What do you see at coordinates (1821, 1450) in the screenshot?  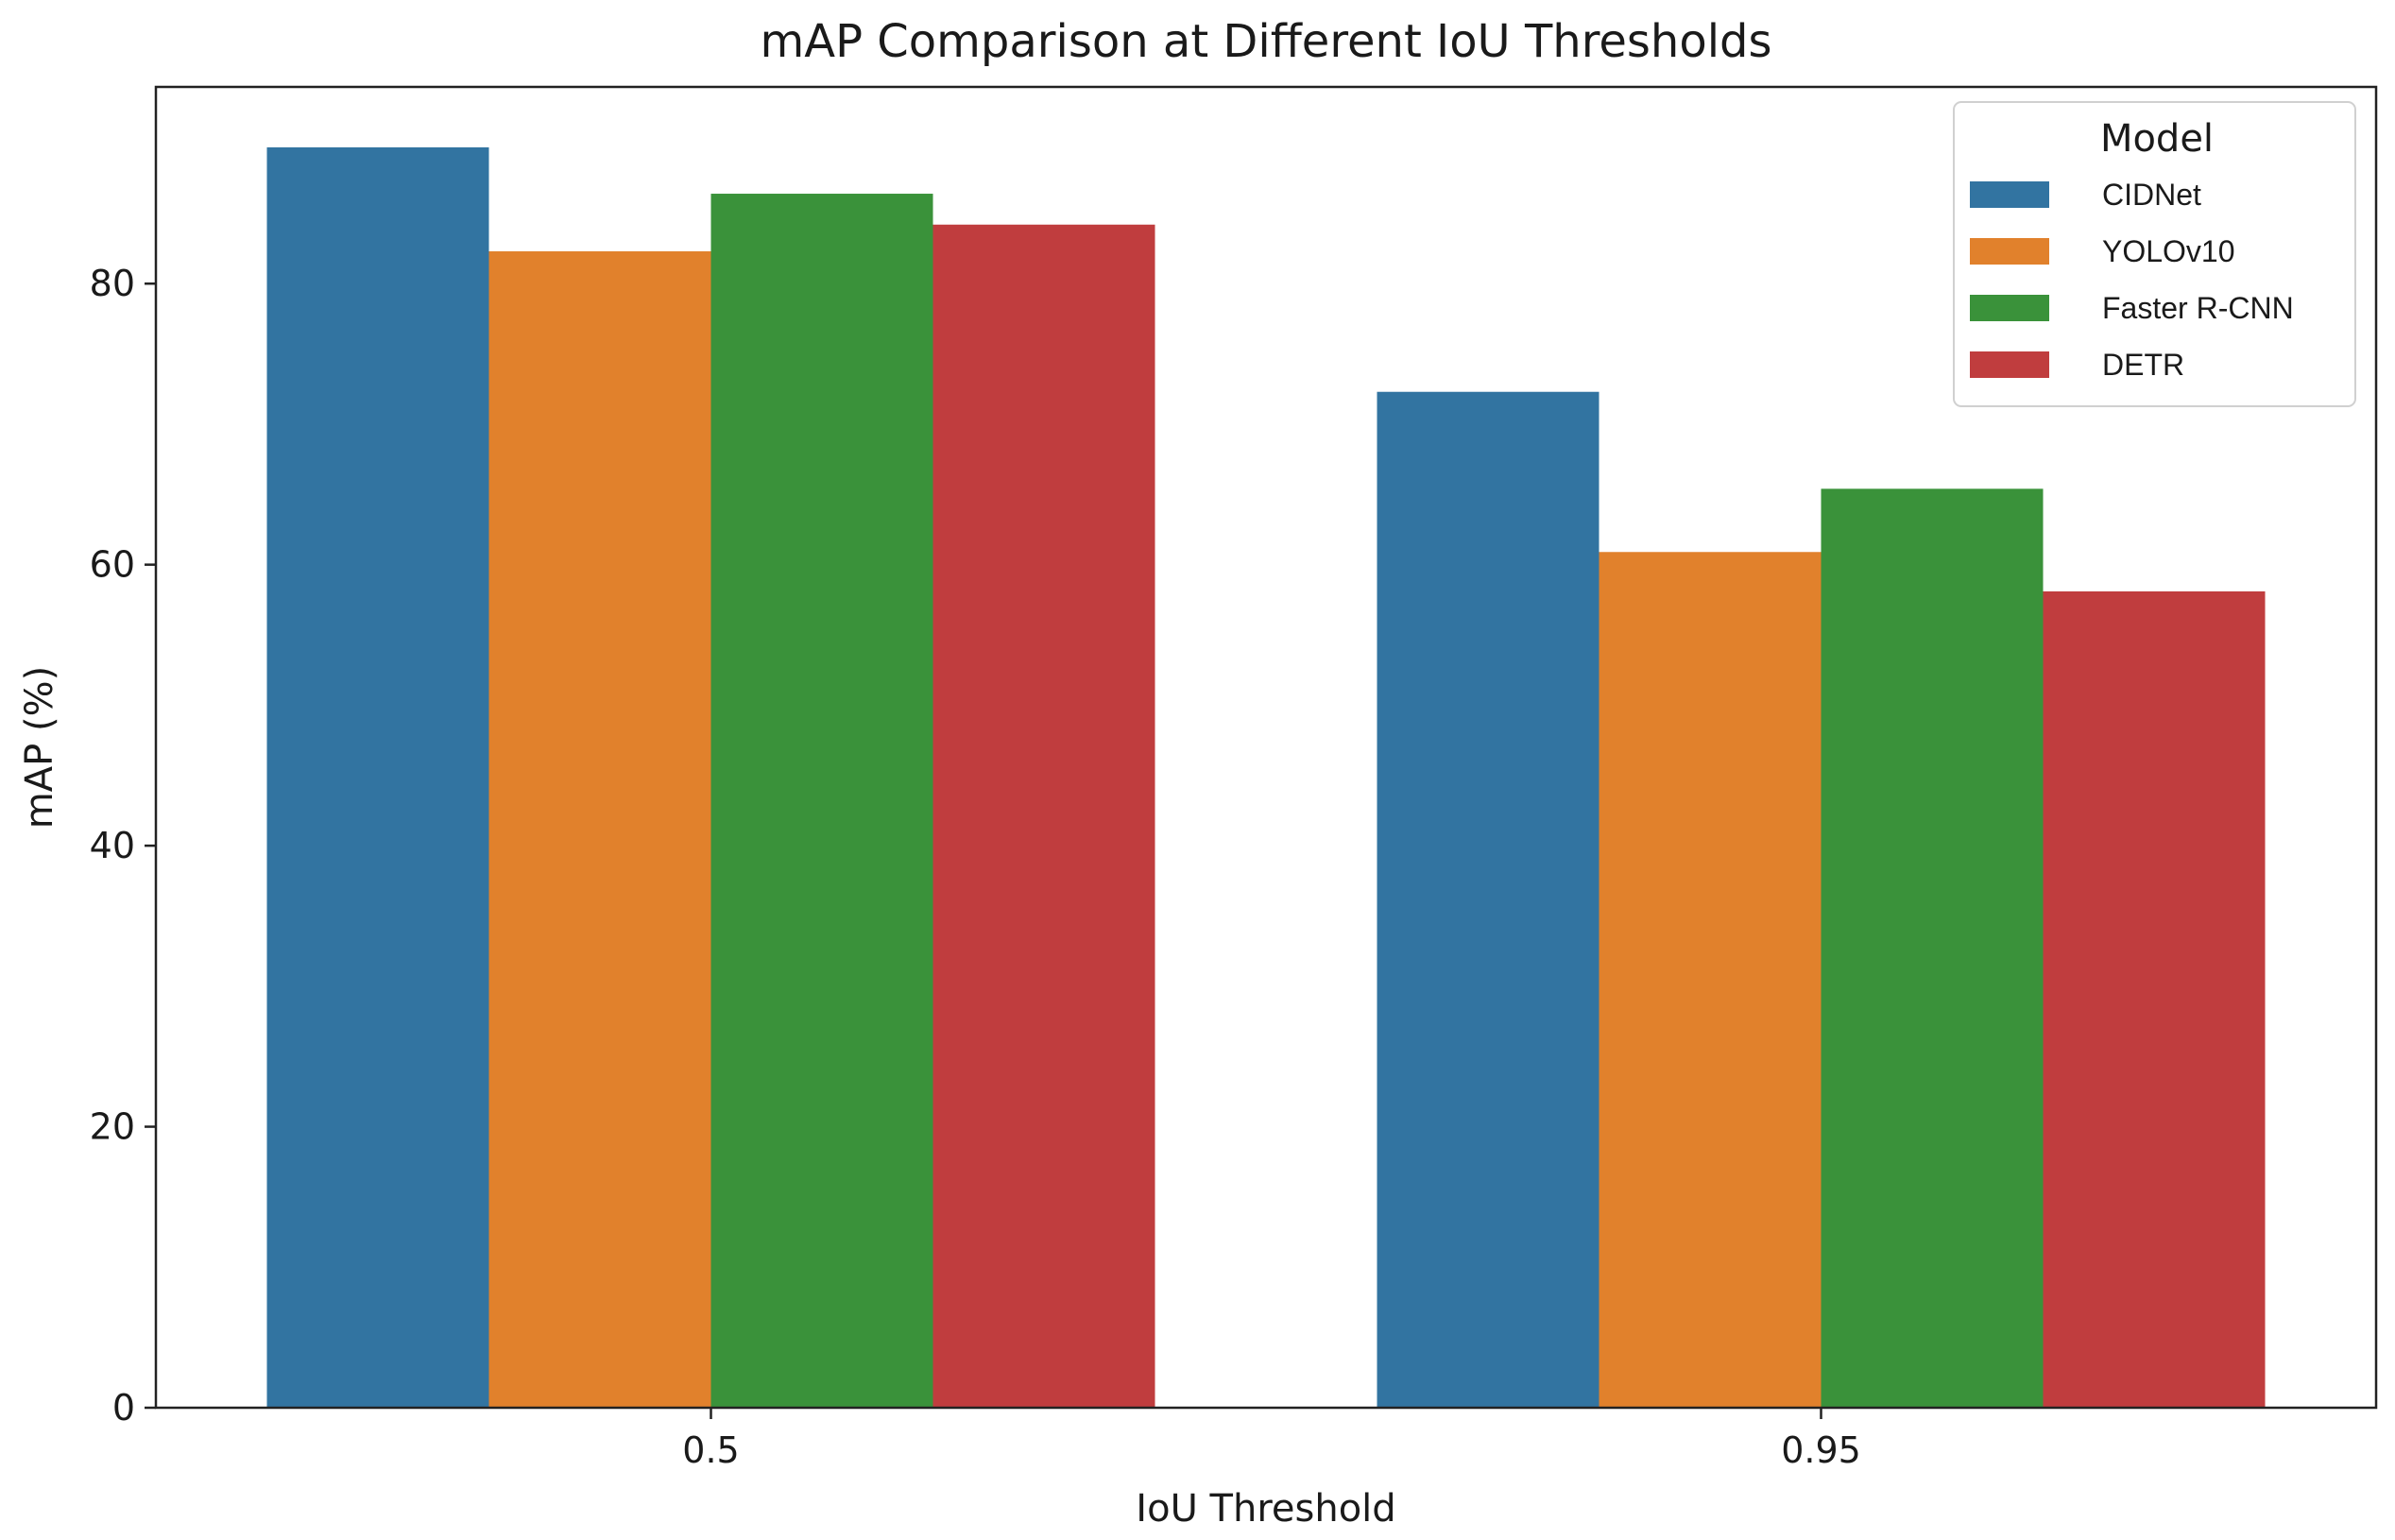 I see `x-tick-label: 0.95` at bounding box center [1821, 1450].